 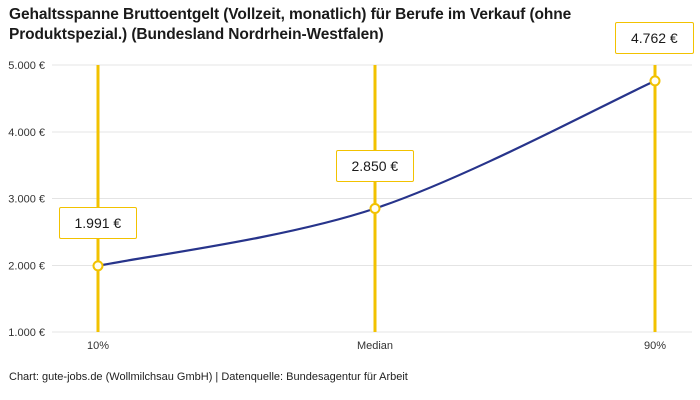 I want to click on y-axis-tick-label: 2.000 €, so click(x=26, y=266).